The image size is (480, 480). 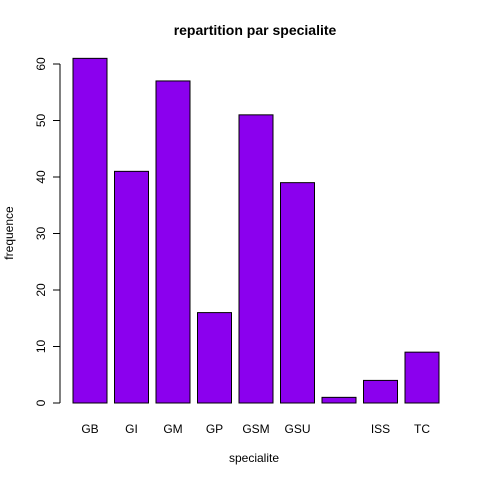 I want to click on x-axis-tick-label: GI, so click(x=131, y=429).